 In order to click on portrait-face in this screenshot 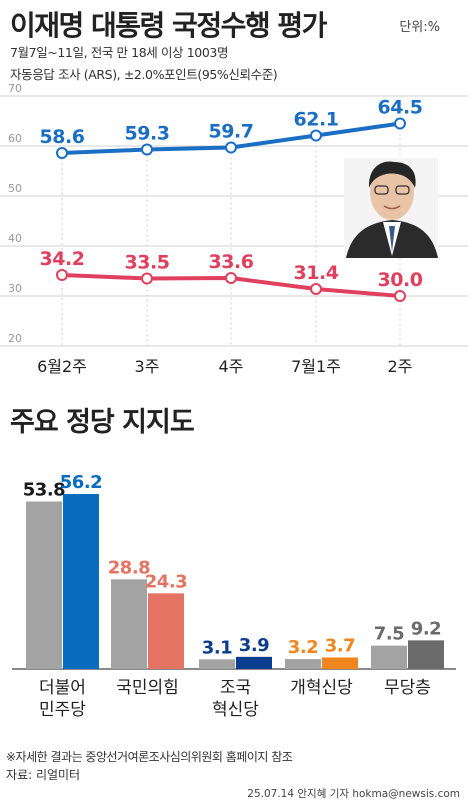, I will do `click(392, 192)`.